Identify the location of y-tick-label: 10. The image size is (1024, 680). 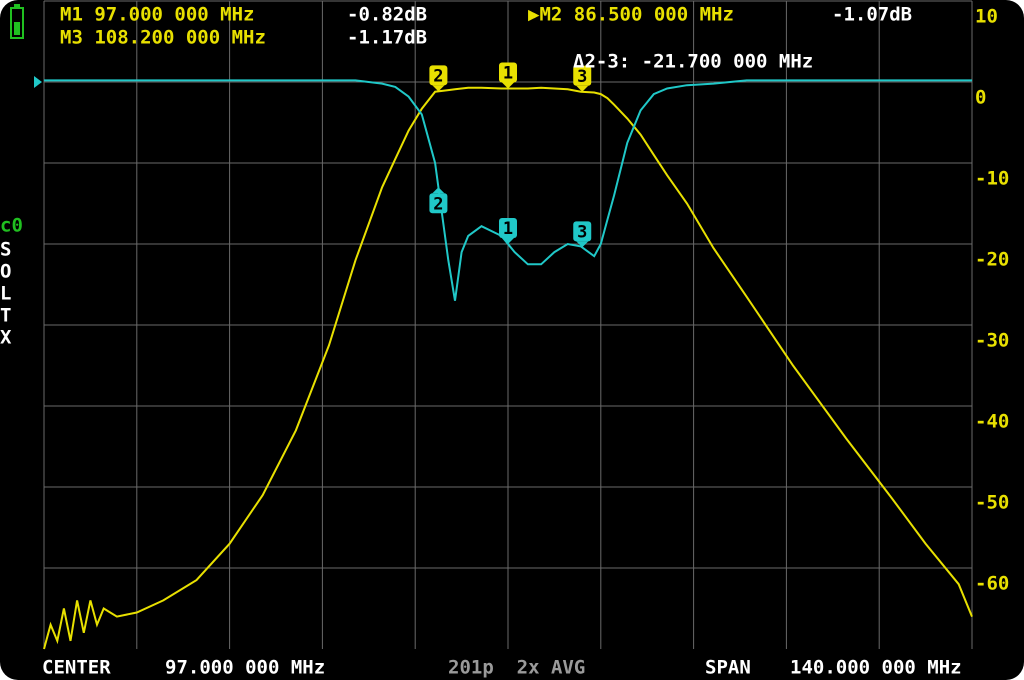
(986, 17).